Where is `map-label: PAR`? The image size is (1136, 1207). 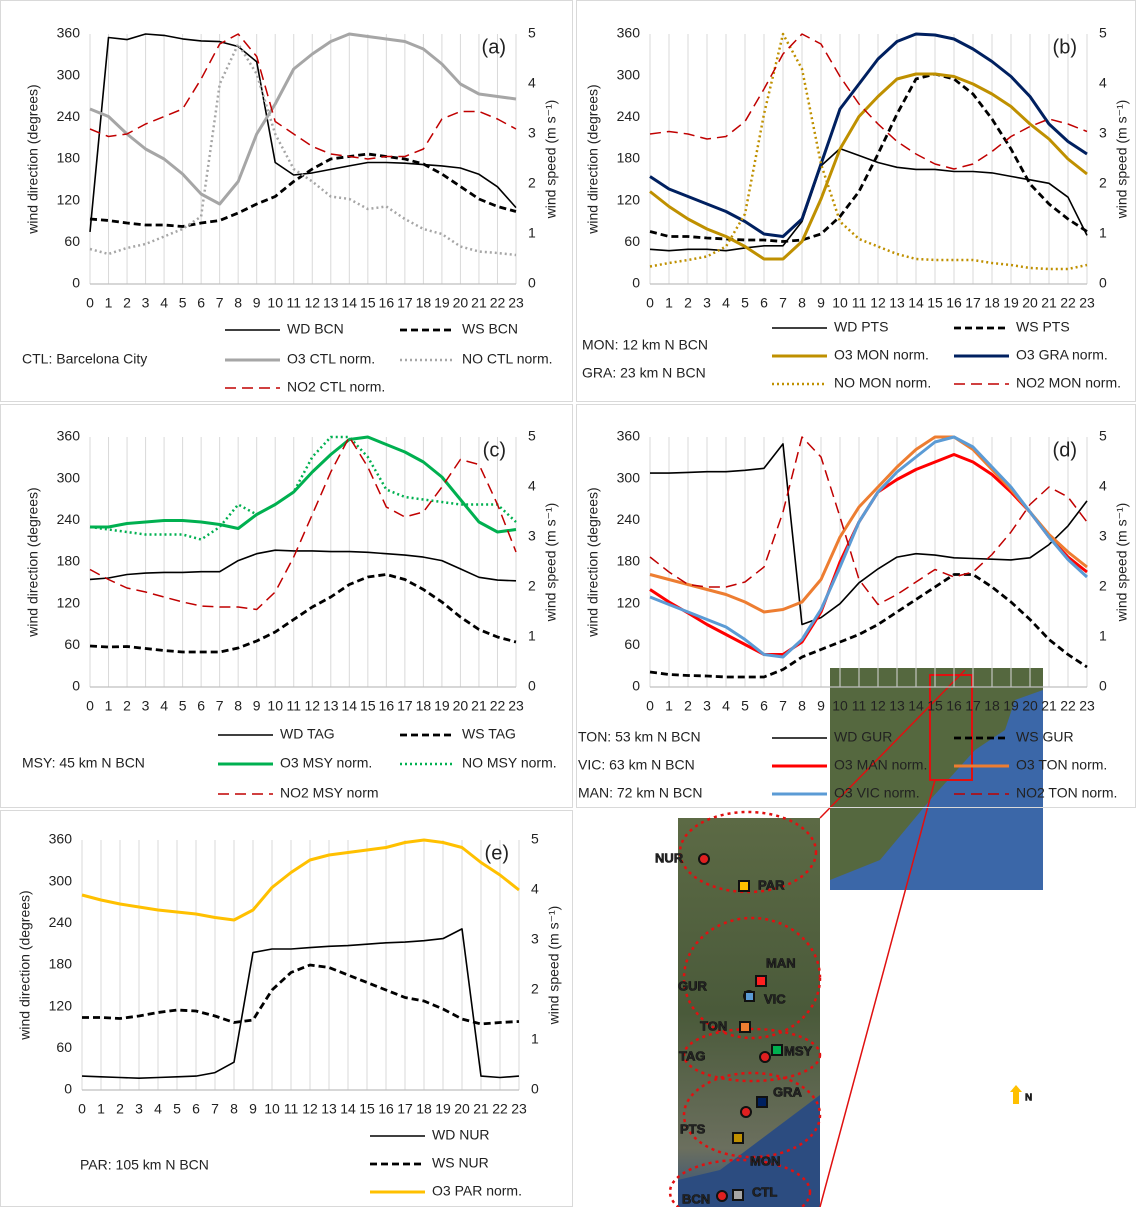
map-label: PAR is located at coordinates (771, 884).